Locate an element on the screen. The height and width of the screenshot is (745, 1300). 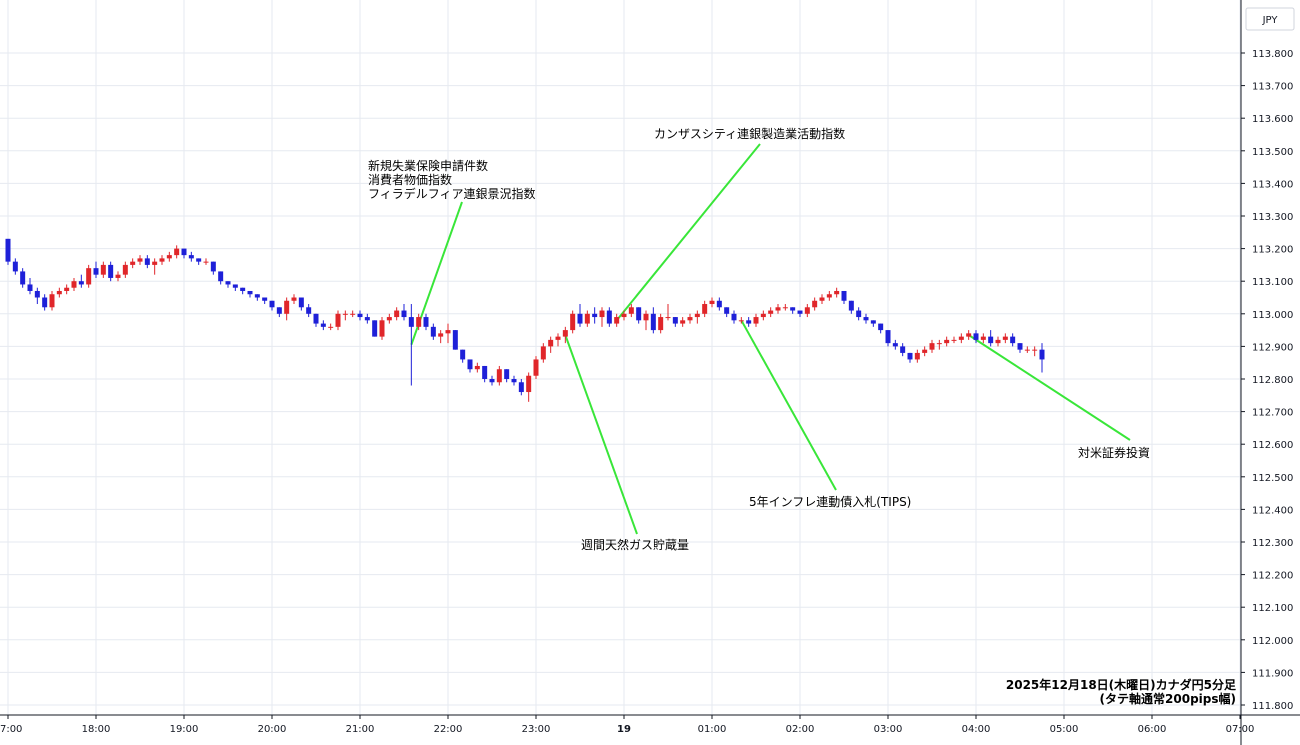
x-tick-label: 07:00 is located at coordinates (1240, 729).